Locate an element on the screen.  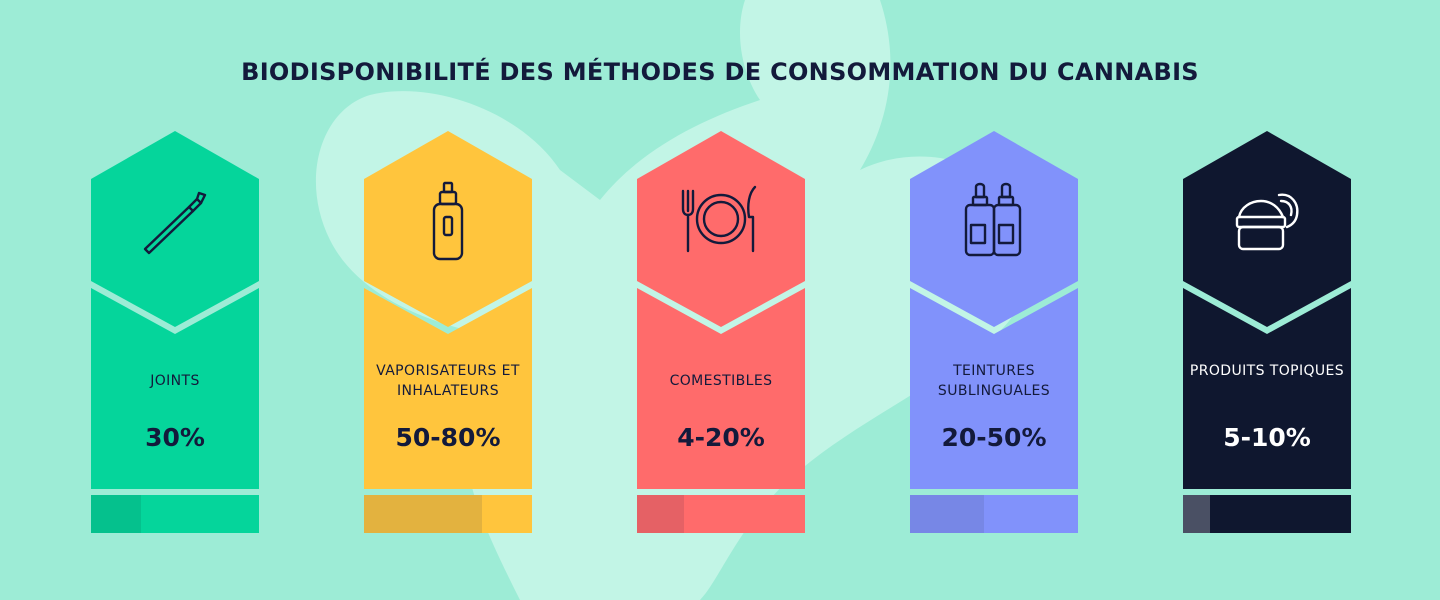
card-label: VAPORISATEURS ET INHALATEURS is located at coordinates (448, 381).